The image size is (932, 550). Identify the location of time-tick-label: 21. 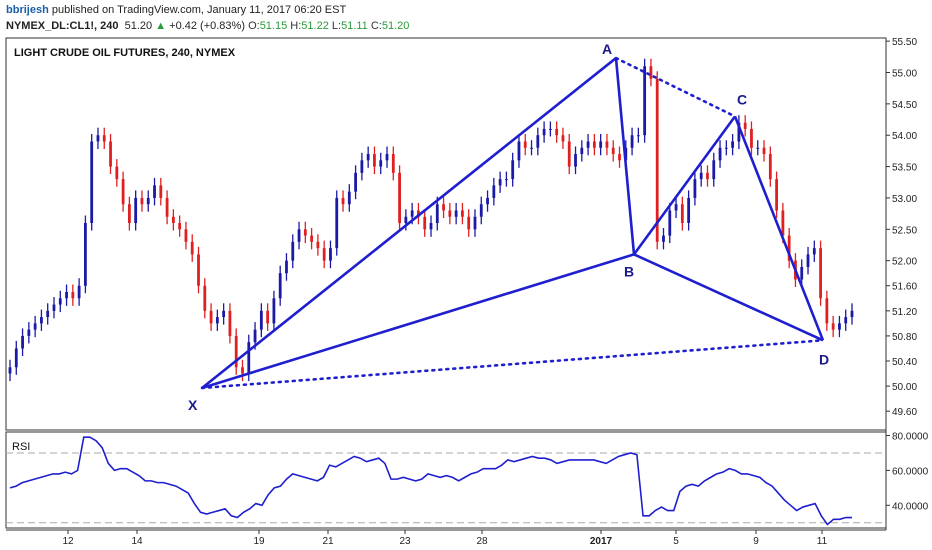
(328, 541).